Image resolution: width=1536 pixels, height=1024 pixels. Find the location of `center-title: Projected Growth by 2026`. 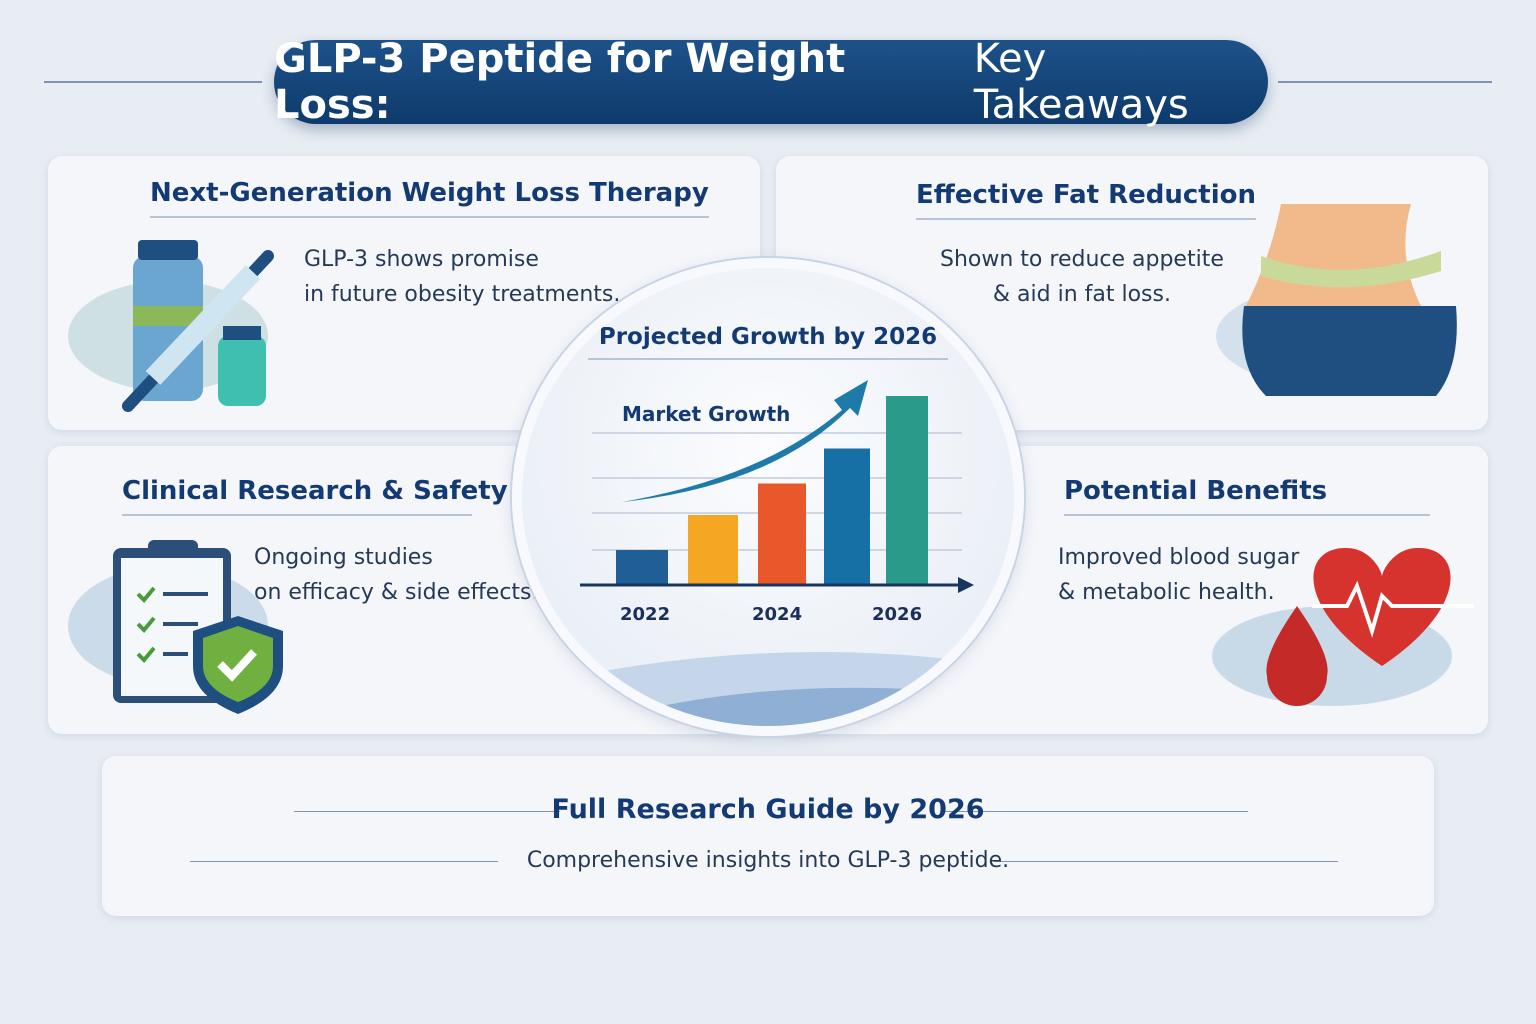

center-title: Projected Growth by 2026 is located at coordinates (768, 342).